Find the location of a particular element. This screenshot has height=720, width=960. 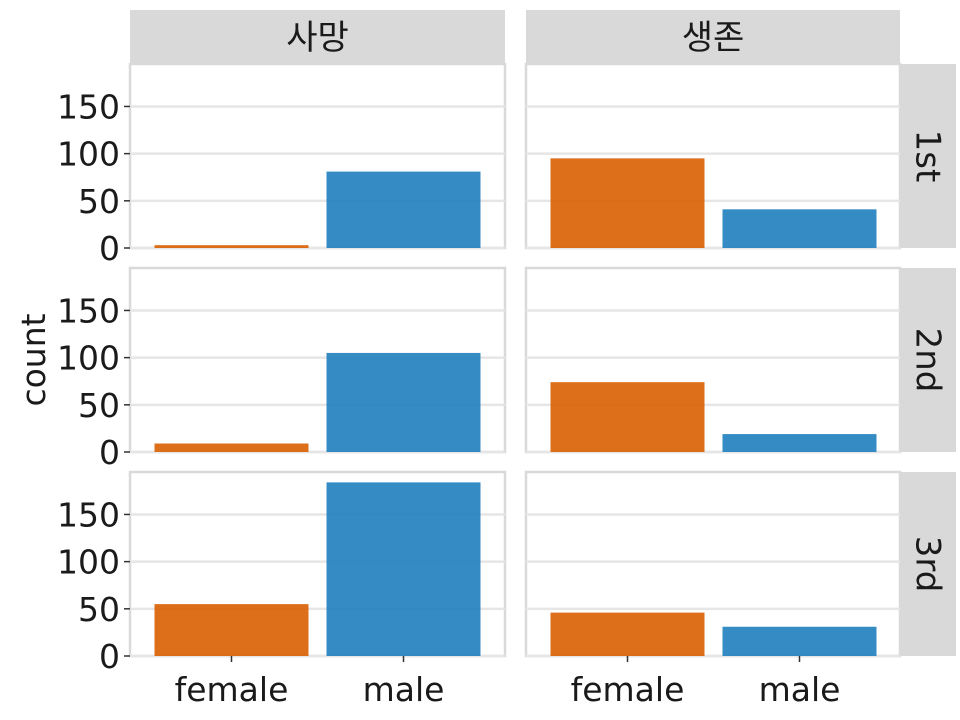

column-strip-label: 사망 is located at coordinates (317, 38).